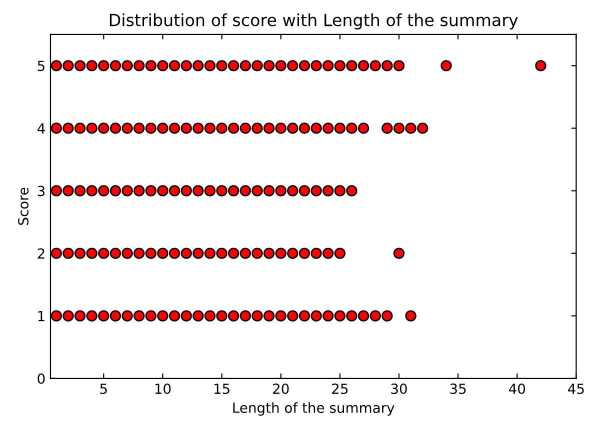  I want to click on x-tick-label: 5, so click(103, 389).